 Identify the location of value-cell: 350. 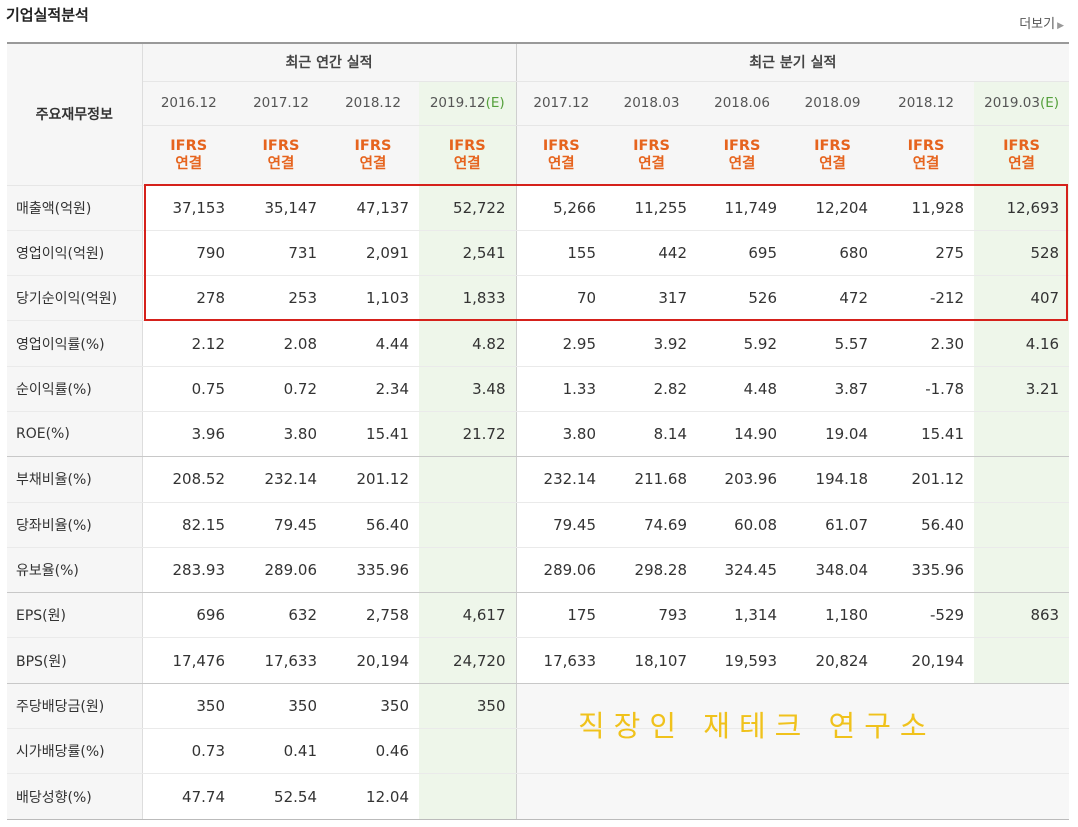
(281, 706).